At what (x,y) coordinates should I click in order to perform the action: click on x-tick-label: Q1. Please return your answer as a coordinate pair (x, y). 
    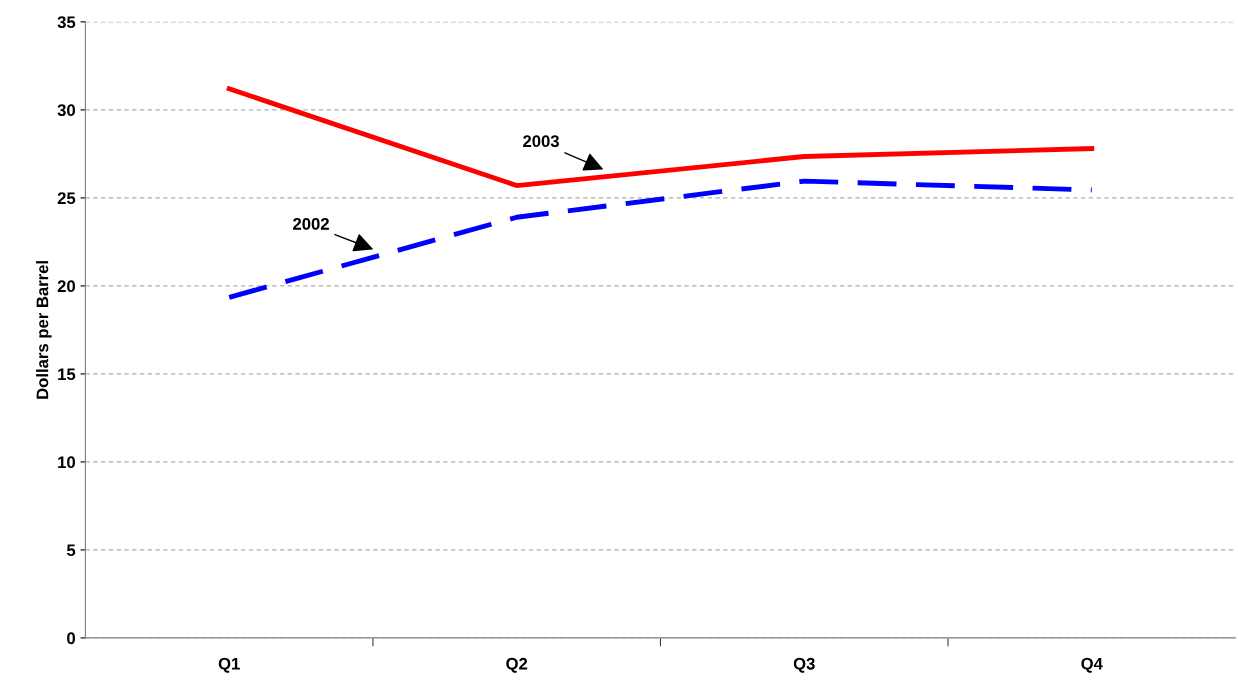
    Looking at the image, I should click on (229, 665).